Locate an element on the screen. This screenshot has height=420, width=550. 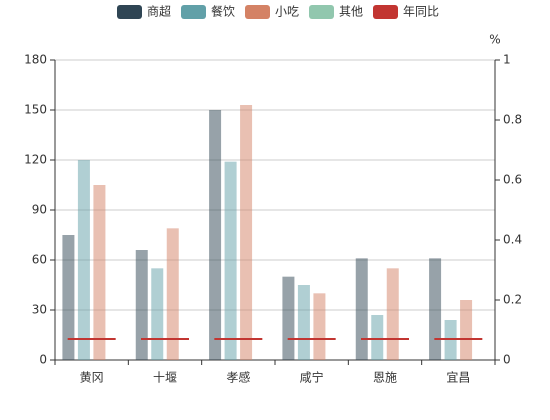
y2-tick-label: 0.8 is located at coordinates (512, 120).